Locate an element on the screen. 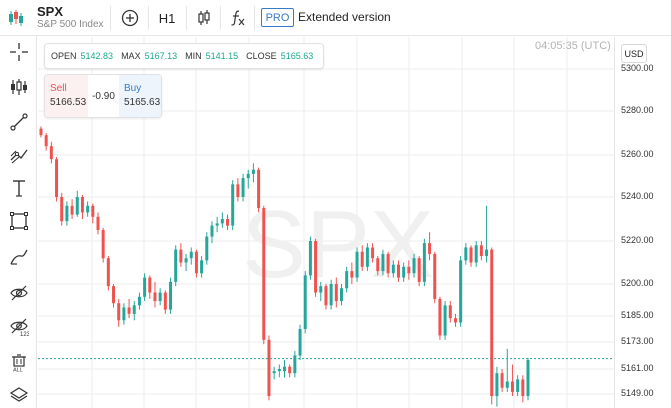  rectangle-icon is located at coordinates (18, 220).